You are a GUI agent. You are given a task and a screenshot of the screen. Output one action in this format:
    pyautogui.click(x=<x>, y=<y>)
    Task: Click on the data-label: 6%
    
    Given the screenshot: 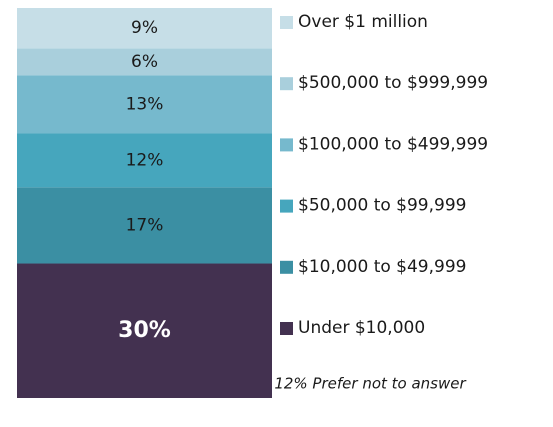 What is the action you would take?
    pyautogui.click(x=144, y=62)
    